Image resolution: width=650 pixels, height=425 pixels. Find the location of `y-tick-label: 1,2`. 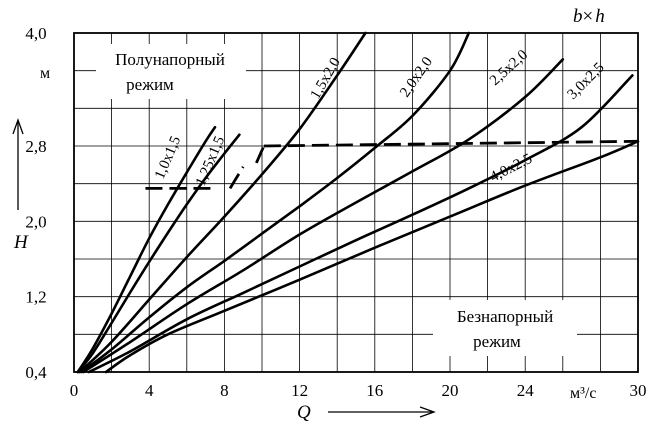

y-tick-label: 1,2 is located at coordinates (35, 297).